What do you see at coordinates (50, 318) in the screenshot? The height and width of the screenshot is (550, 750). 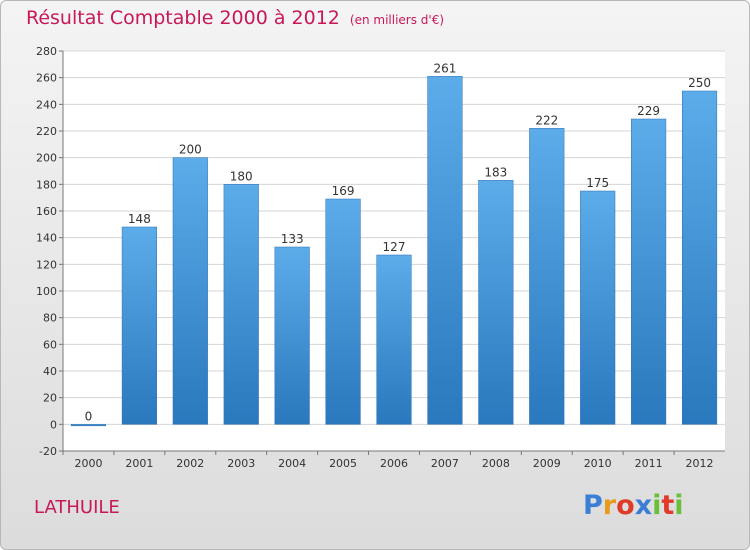 I see `y-tick-label: 80` at bounding box center [50, 318].